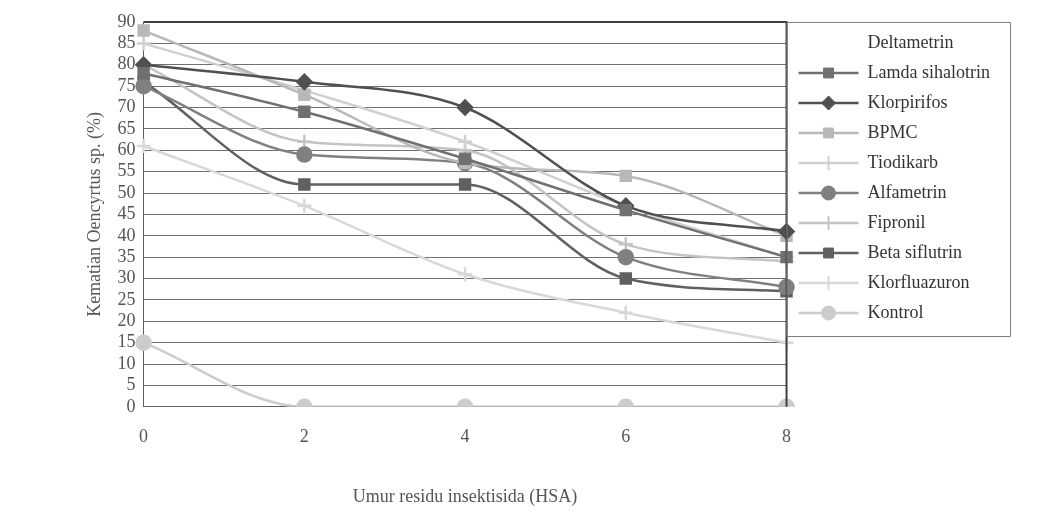 The height and width of the screenshot is (532, 1055). I want to click on text: Deltametrin, so click(910, 41).